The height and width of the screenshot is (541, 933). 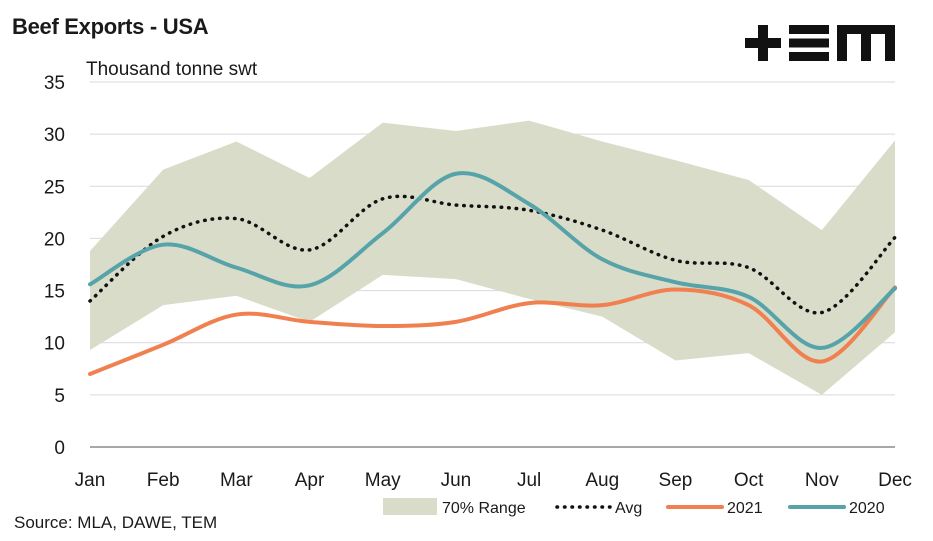 I want to click on y-tick-label: 15, so click(x=54, y=292).